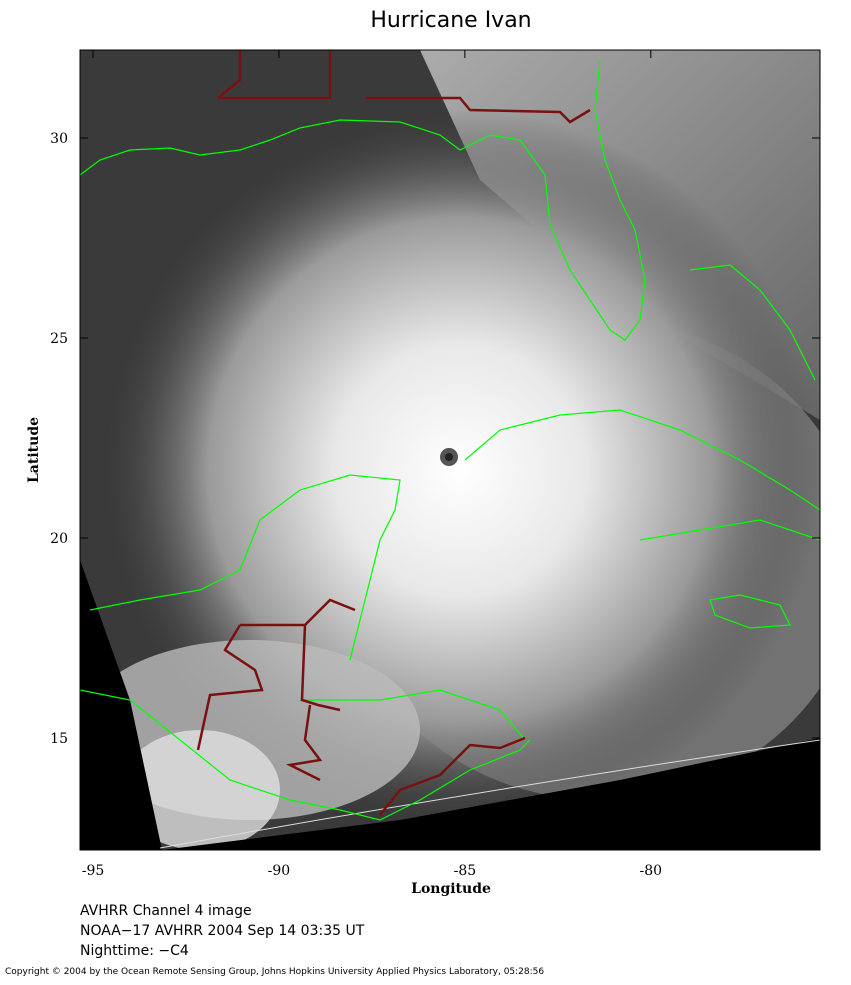  Describe the element at coordinates (59, 139) in the screenshot. I see `y-tick-label: 30` at that location.